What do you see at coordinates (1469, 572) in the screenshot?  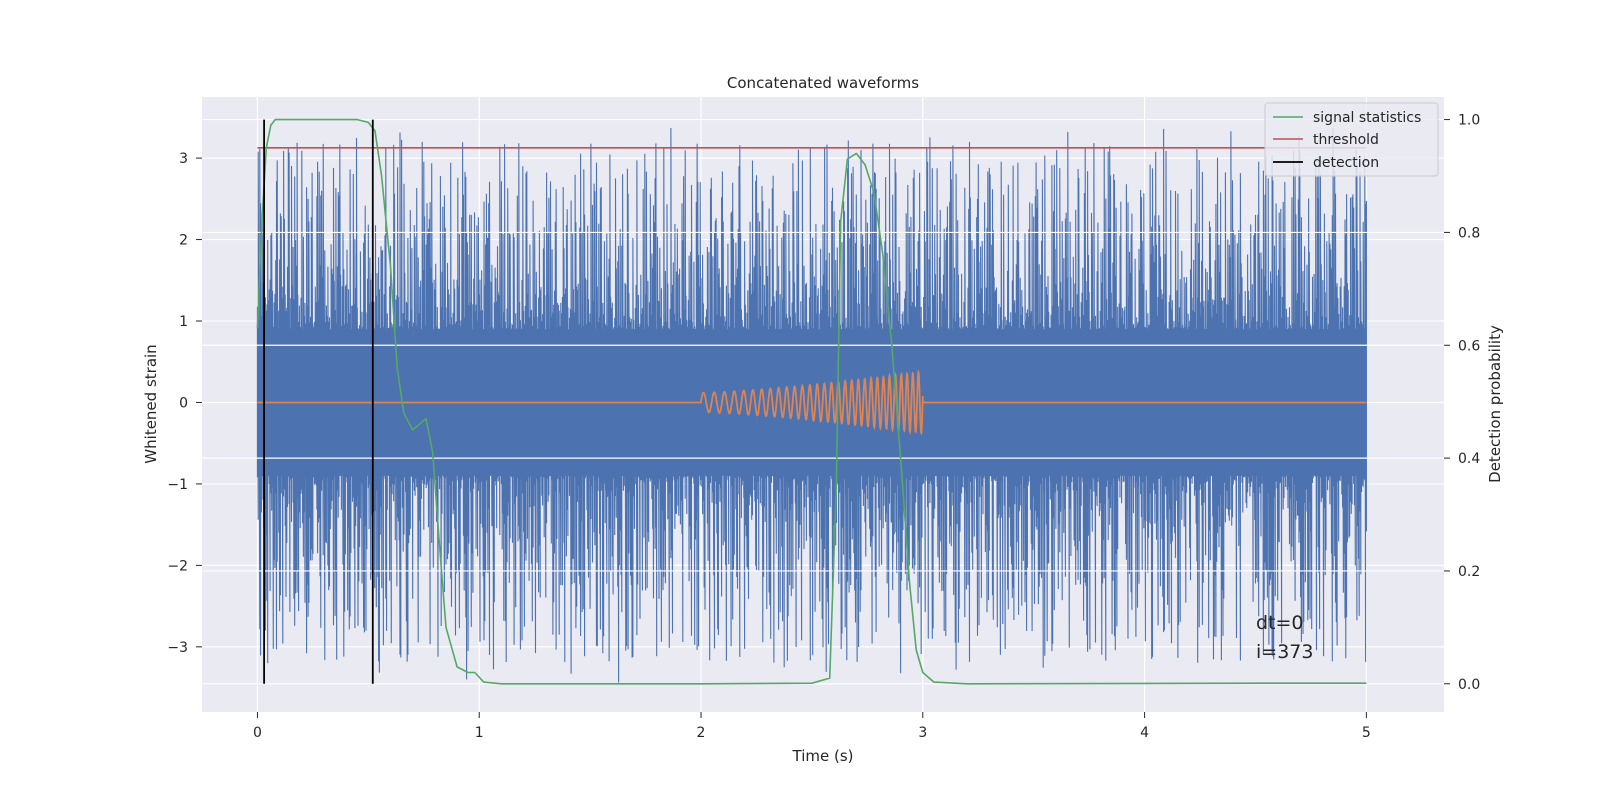 I see `y-right-tick-label: 0.2` at bounding box center [1469, 572].